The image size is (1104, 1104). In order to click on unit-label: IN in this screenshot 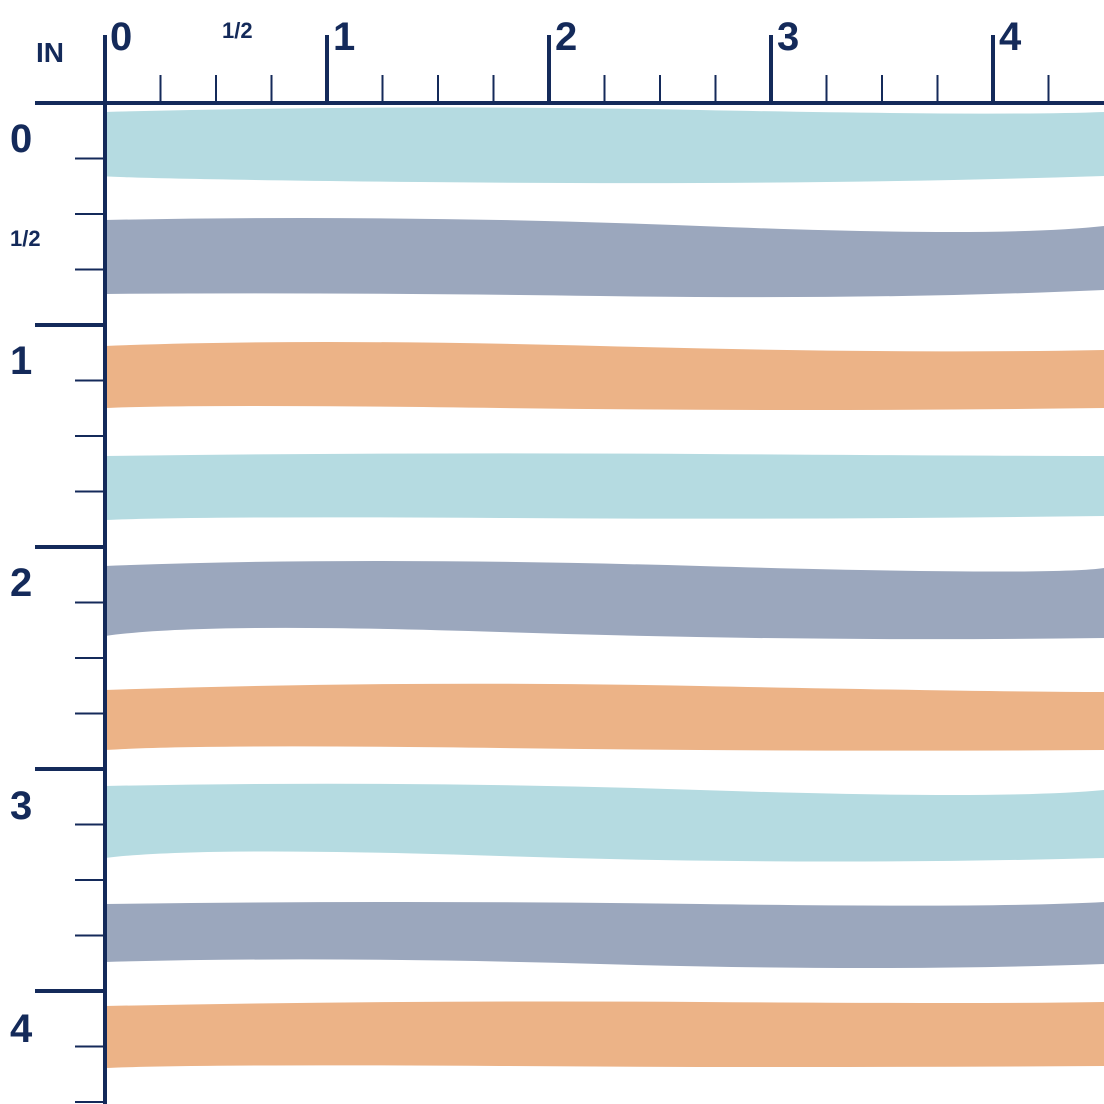, I will do `click(50, 52)`.